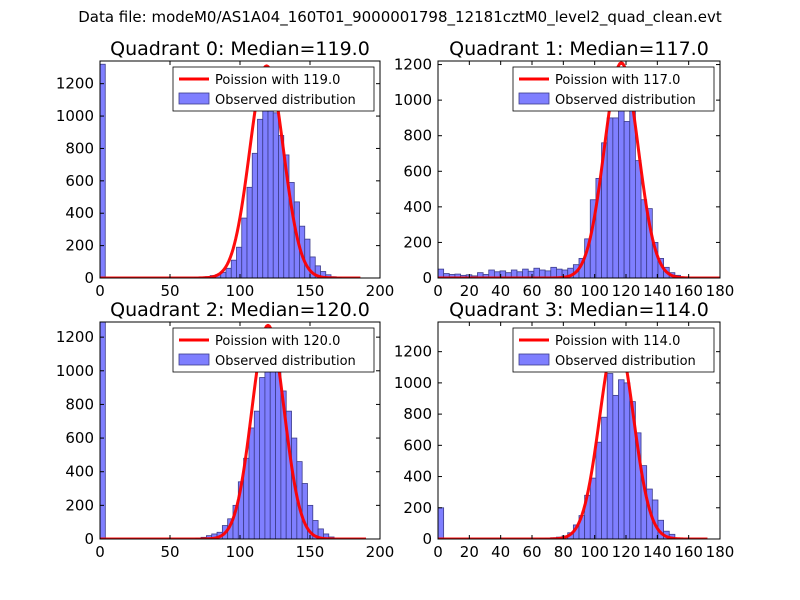 The height and width of the screenshot is (600, 800). Describe the element at coordinates (657, 291) in the screenshot. I see `x-tick-label: 140` at that location.